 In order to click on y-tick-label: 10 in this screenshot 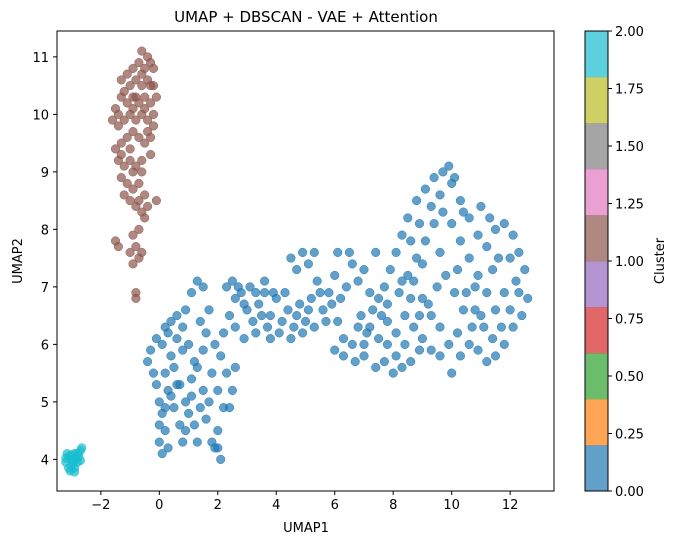, I will do `click(40, 115)`.